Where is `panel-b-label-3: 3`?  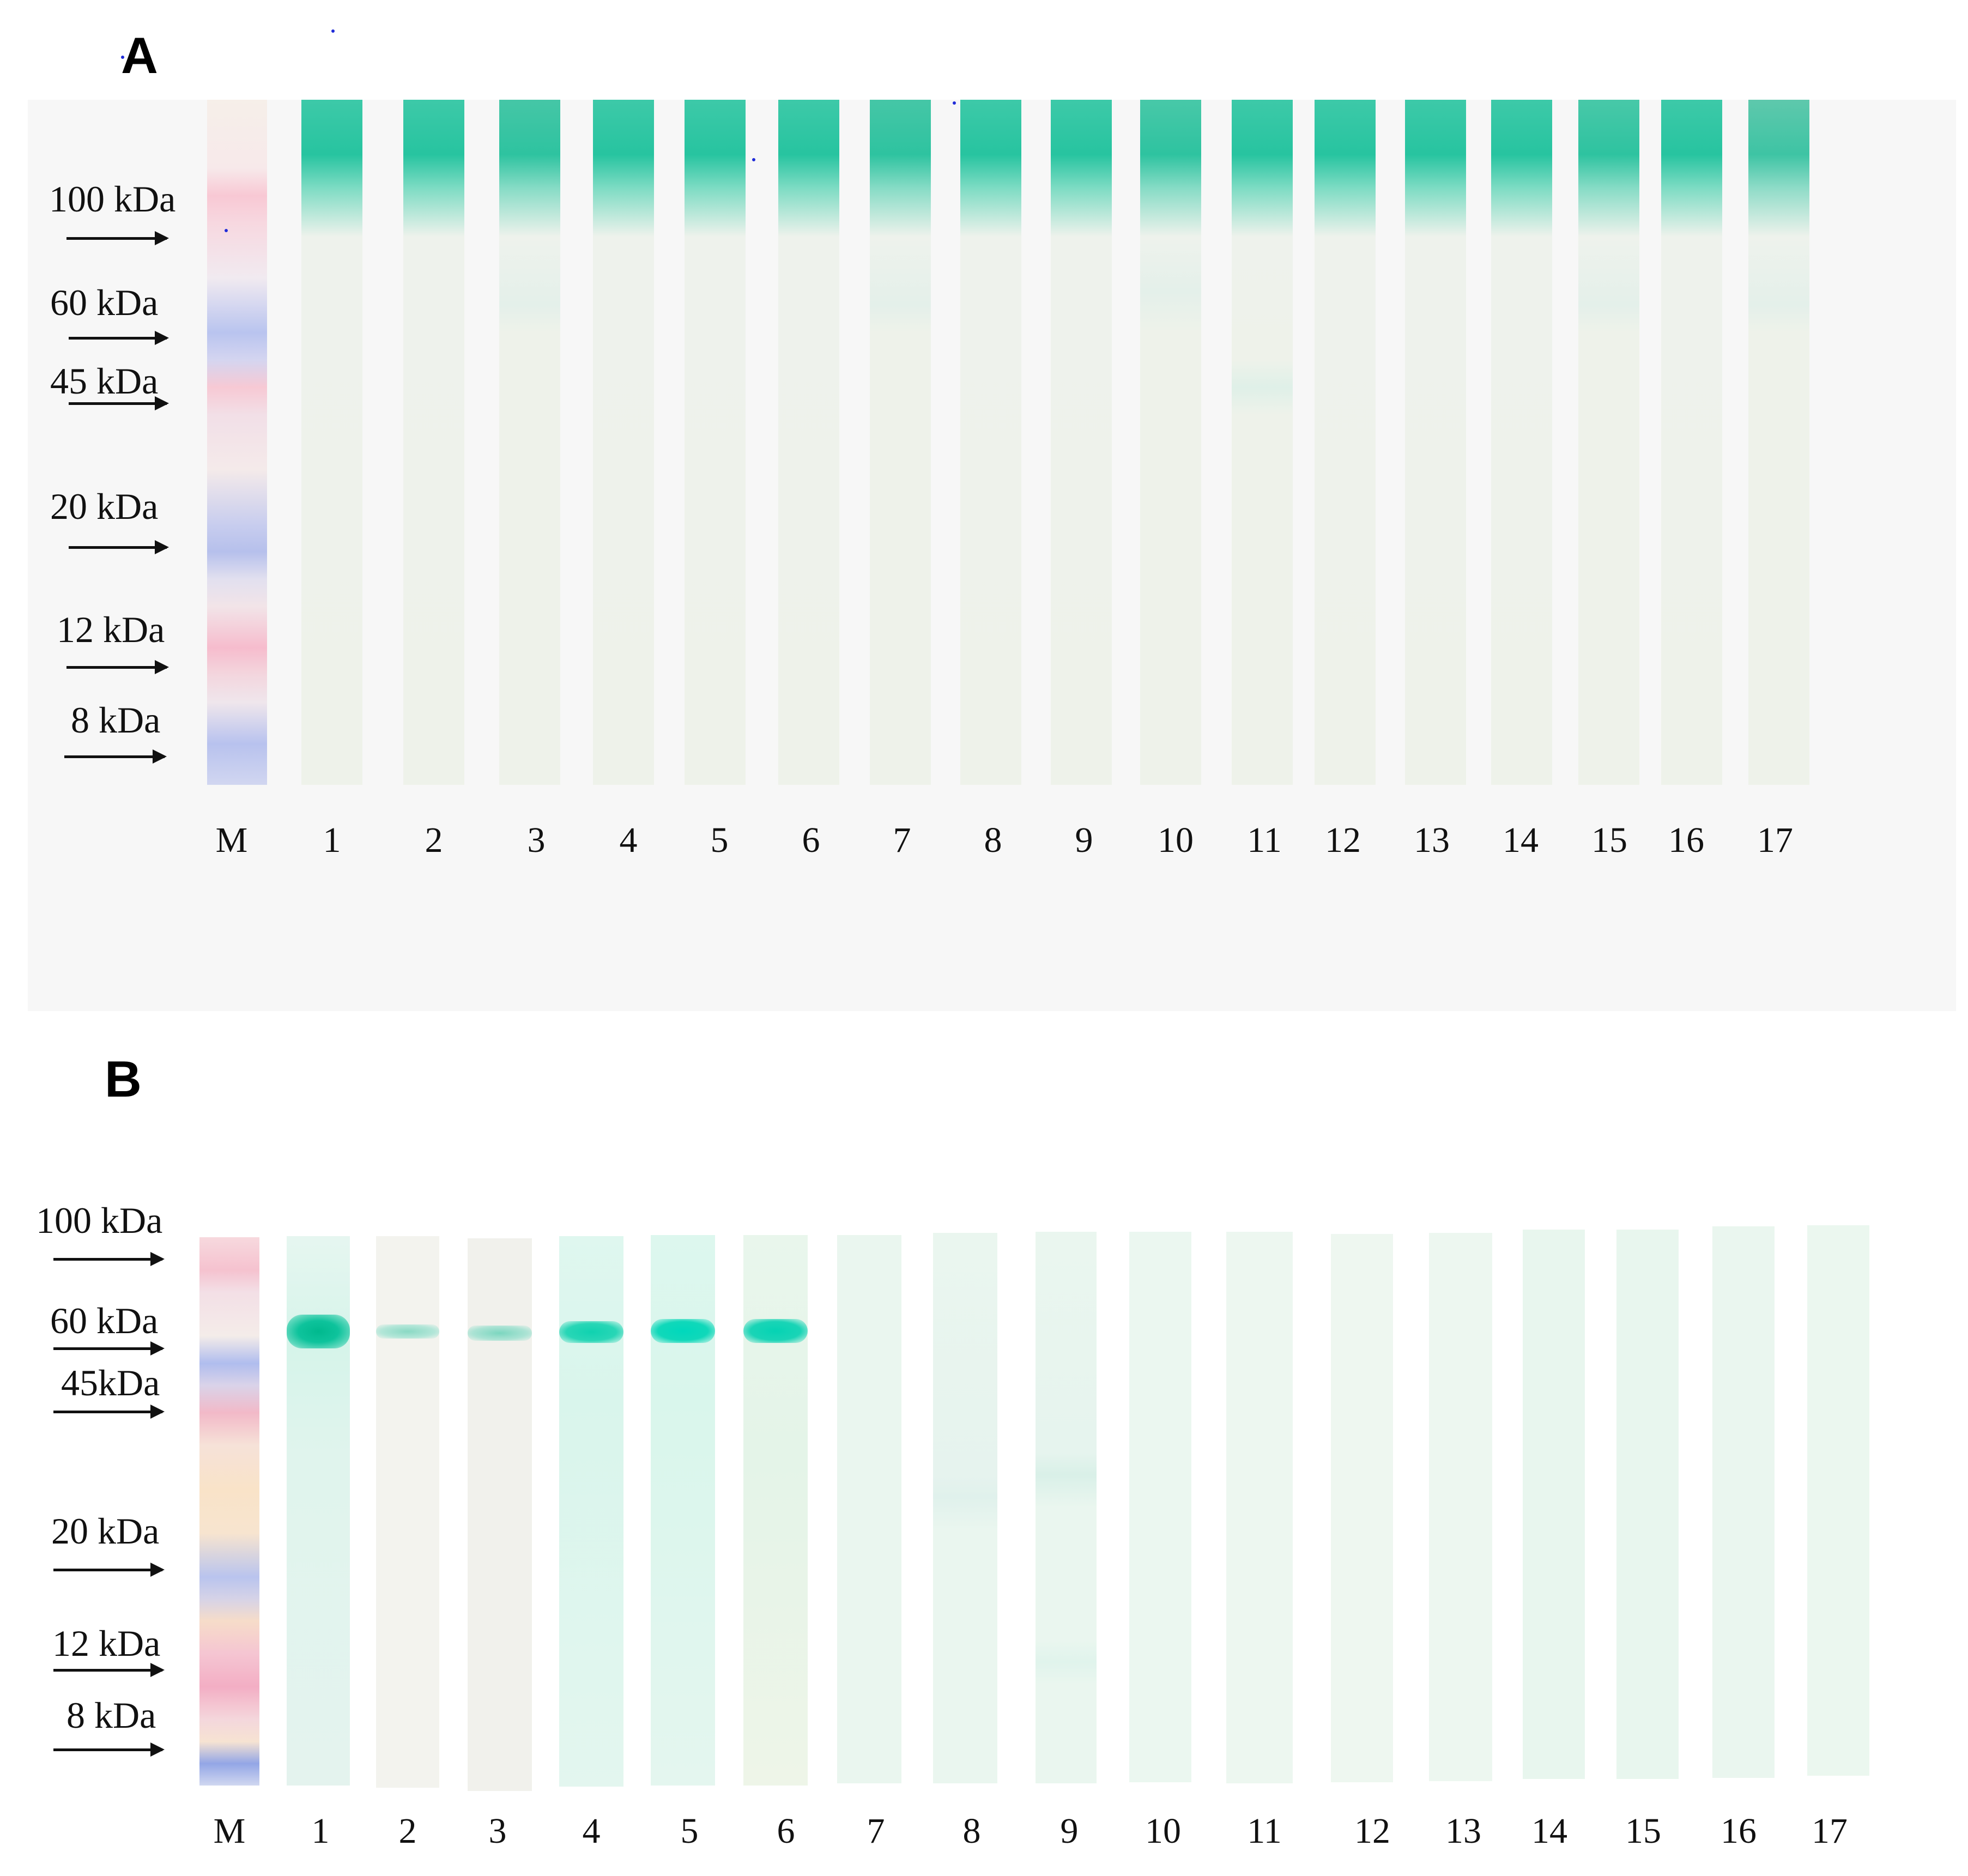
panel-b-label-3: 3 is located at coordinates (498, 1831).